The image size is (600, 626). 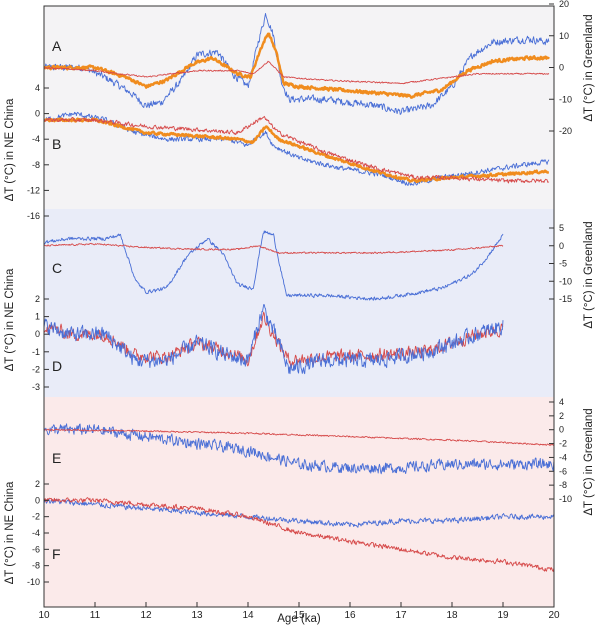 What do you see at coordinates (565, 131) in the screenshot?
I see `right-tick-label: -20` at bounding box center [565, 131].